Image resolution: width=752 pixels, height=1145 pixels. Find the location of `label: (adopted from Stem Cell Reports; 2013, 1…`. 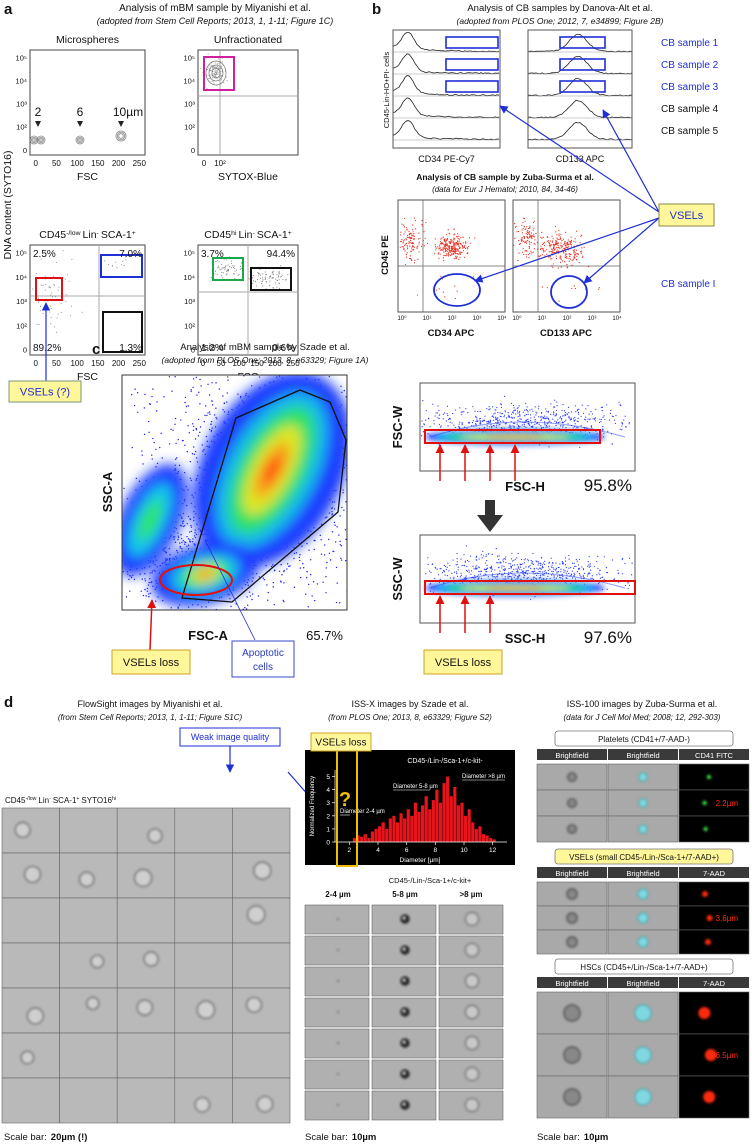

label: (adopted from Stem Cell Reports; 2013, 1… is located at coordinates (215, 21).